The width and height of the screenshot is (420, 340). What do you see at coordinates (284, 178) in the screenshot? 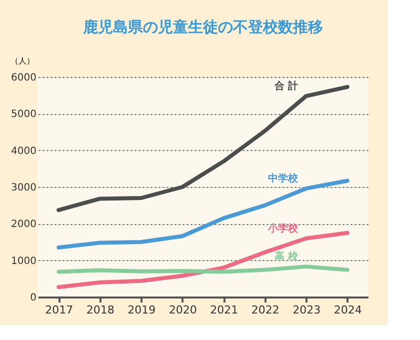
I see `series-label: 中学校` at bounding box center [284, 178].